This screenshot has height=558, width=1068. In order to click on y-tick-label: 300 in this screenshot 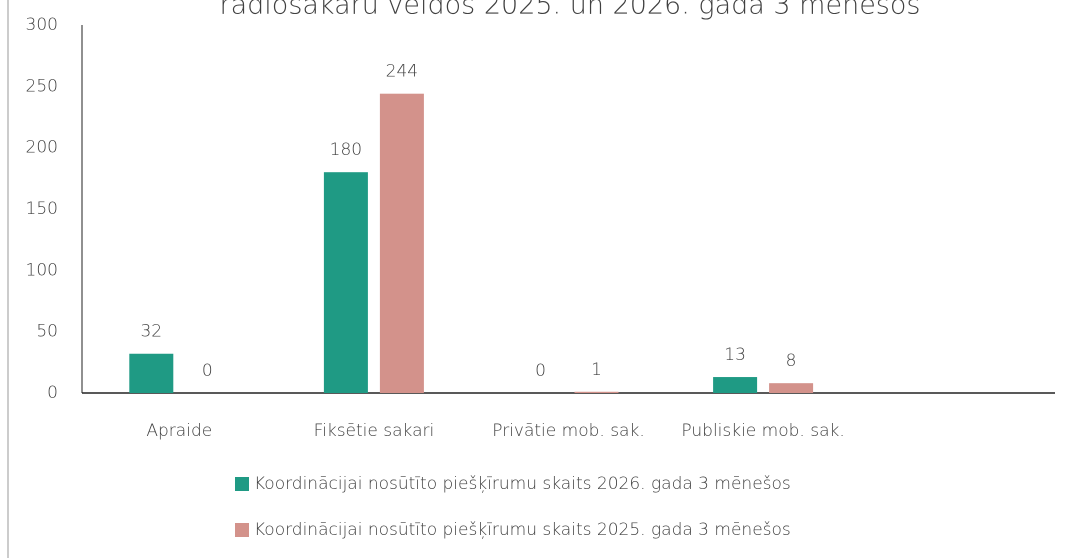, I will do `click(42, 25)`.